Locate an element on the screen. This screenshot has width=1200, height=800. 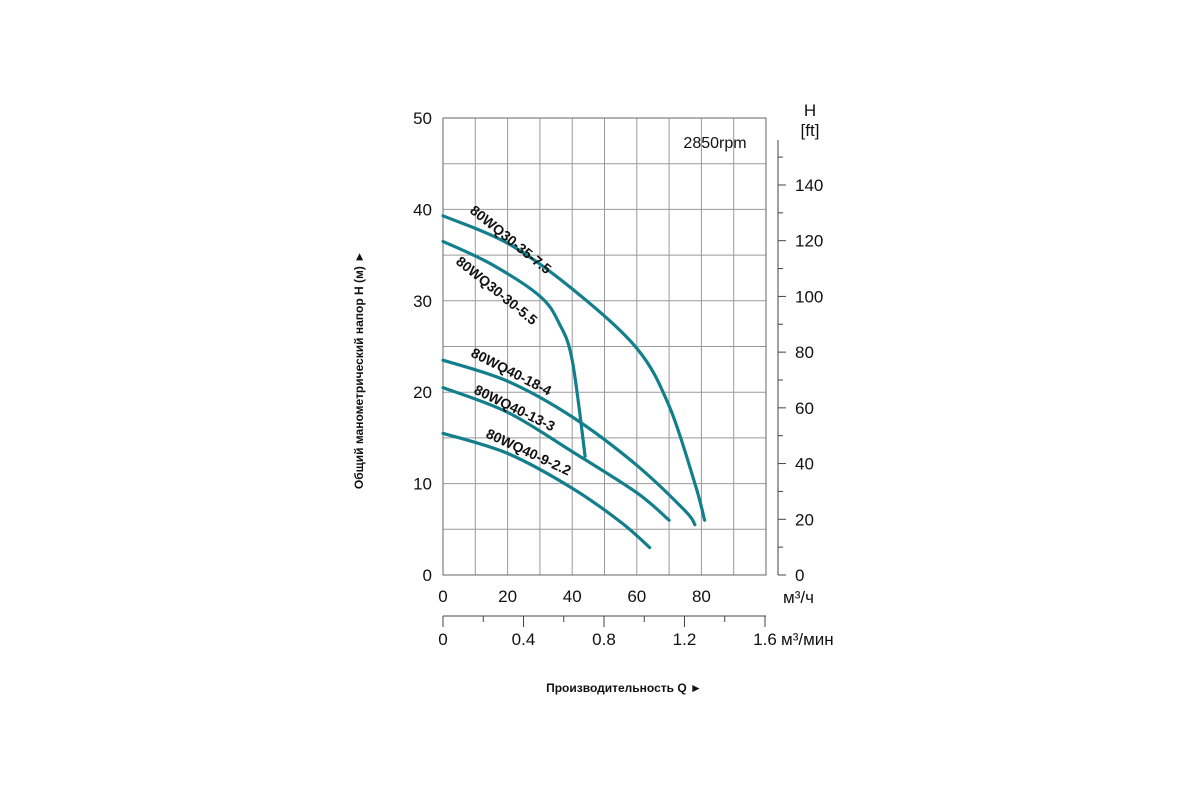
y-axis-title: Общий манометрический напор H (м) ► is located at coordinates (359, 370).